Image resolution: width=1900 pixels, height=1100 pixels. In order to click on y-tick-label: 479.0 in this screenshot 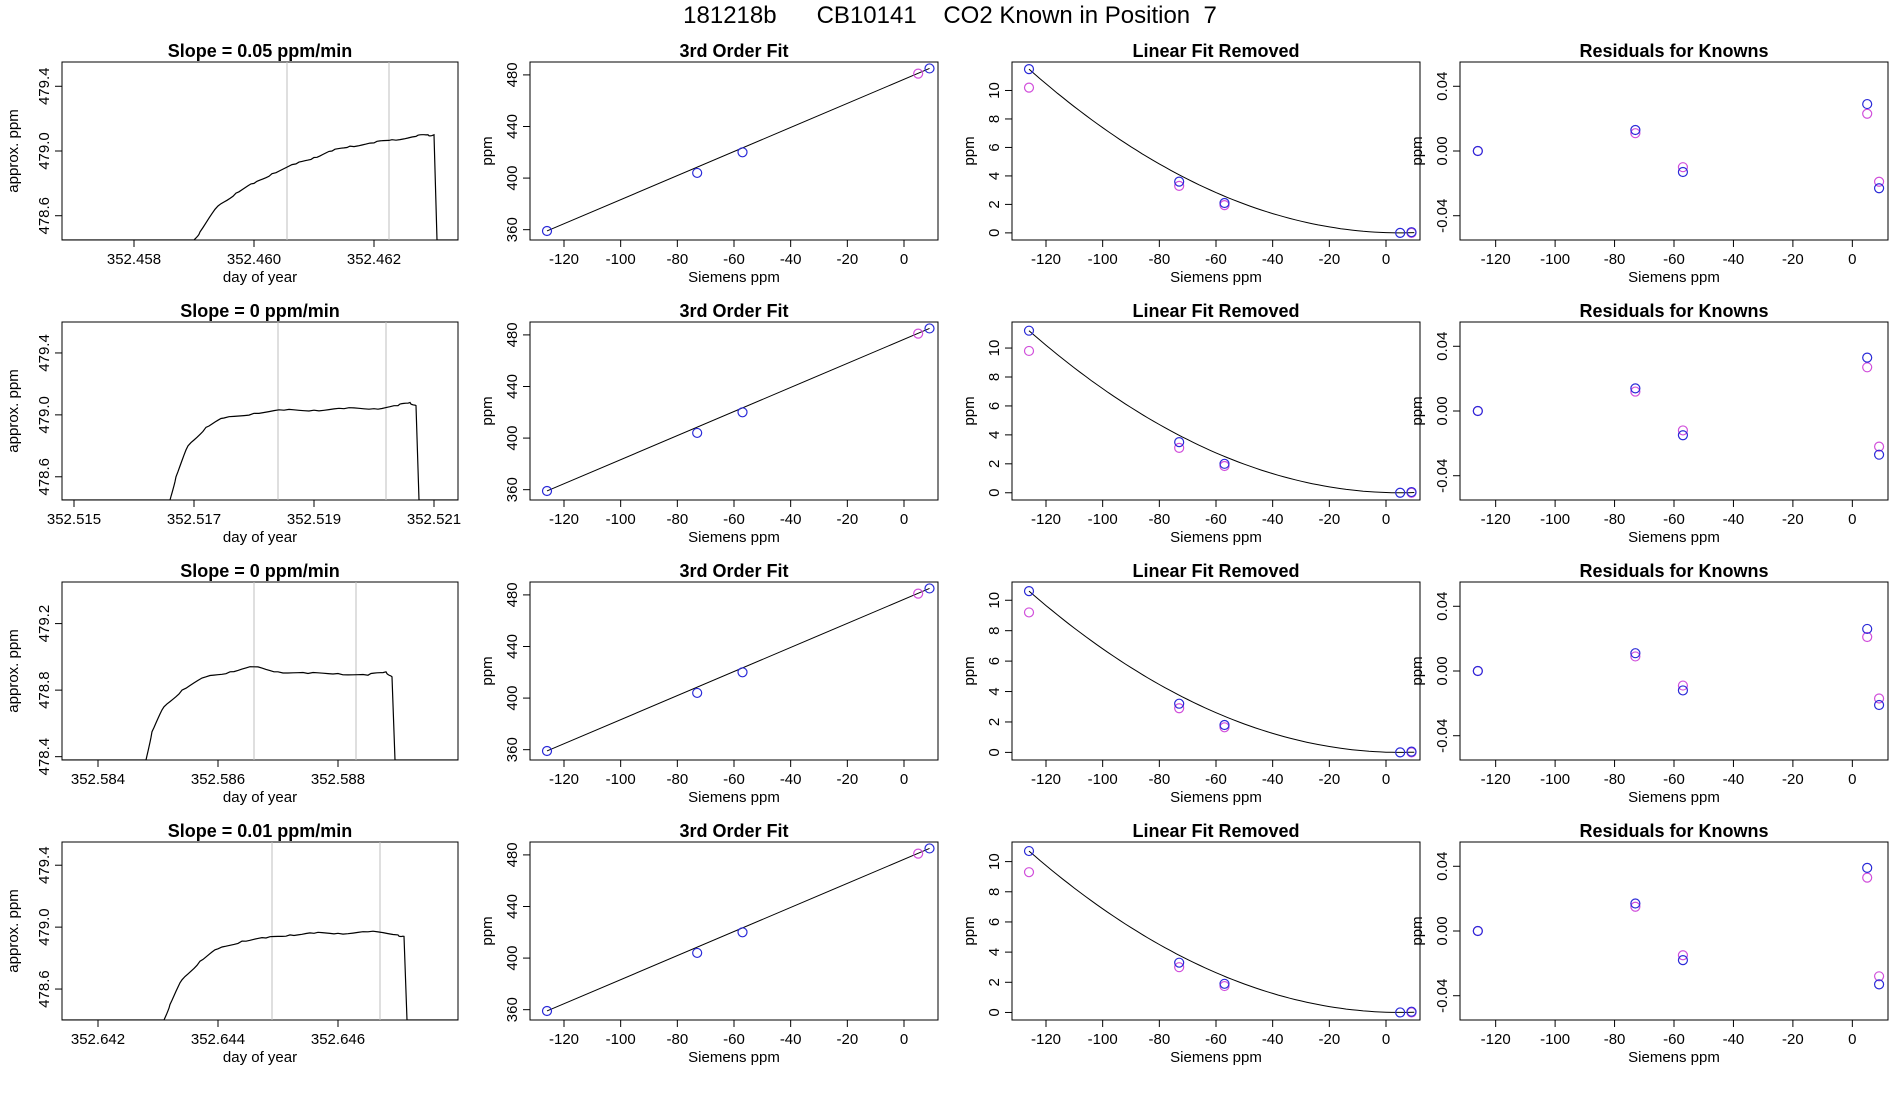, I will do `click(44, 415)`.